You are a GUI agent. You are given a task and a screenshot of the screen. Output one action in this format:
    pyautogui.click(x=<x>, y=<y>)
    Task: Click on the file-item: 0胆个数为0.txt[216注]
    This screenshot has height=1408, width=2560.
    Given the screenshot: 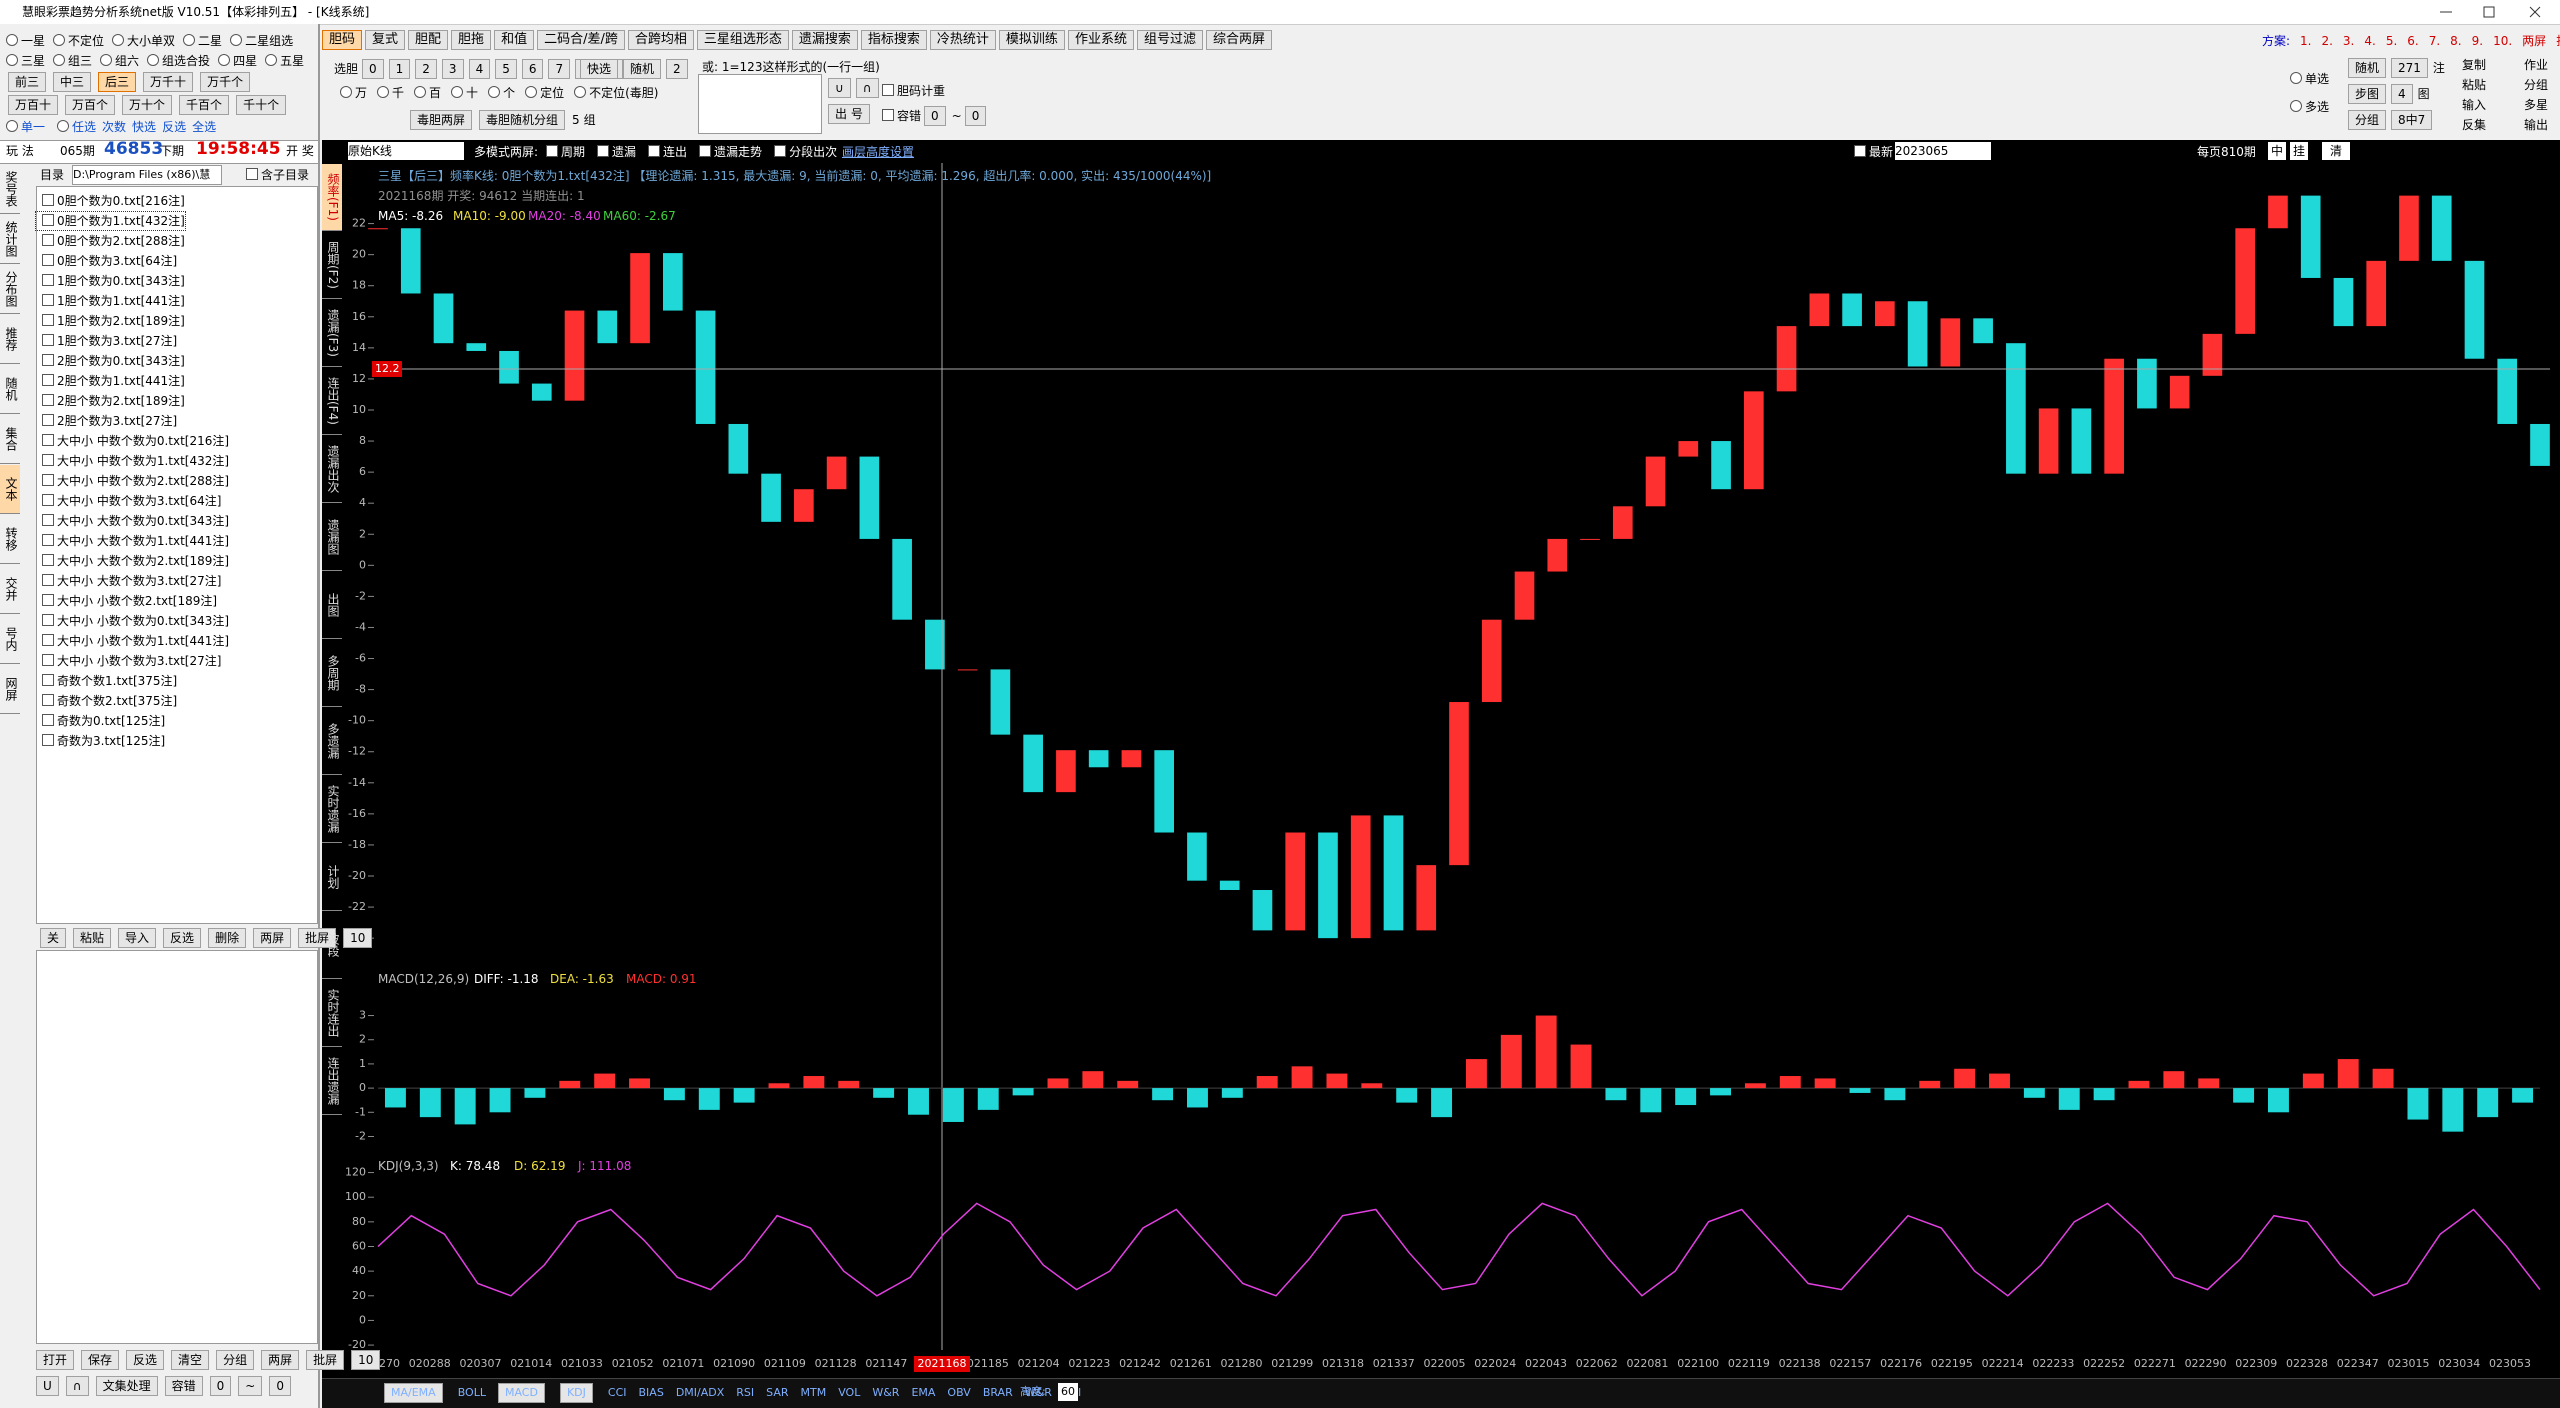 What is the action you would take?
    pyautogui.click(x=110, y=201)
    